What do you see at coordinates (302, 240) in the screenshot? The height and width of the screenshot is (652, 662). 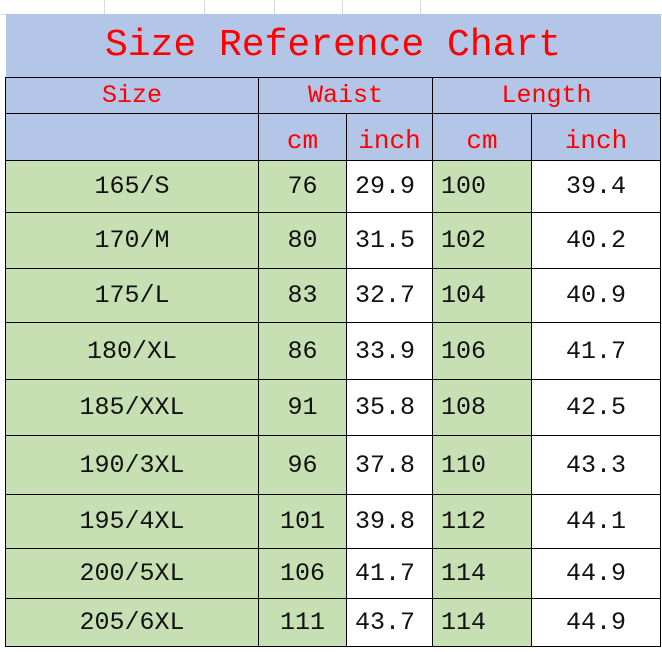 I see `cell-waist-cm: 80` at bounding box center [302, 240].